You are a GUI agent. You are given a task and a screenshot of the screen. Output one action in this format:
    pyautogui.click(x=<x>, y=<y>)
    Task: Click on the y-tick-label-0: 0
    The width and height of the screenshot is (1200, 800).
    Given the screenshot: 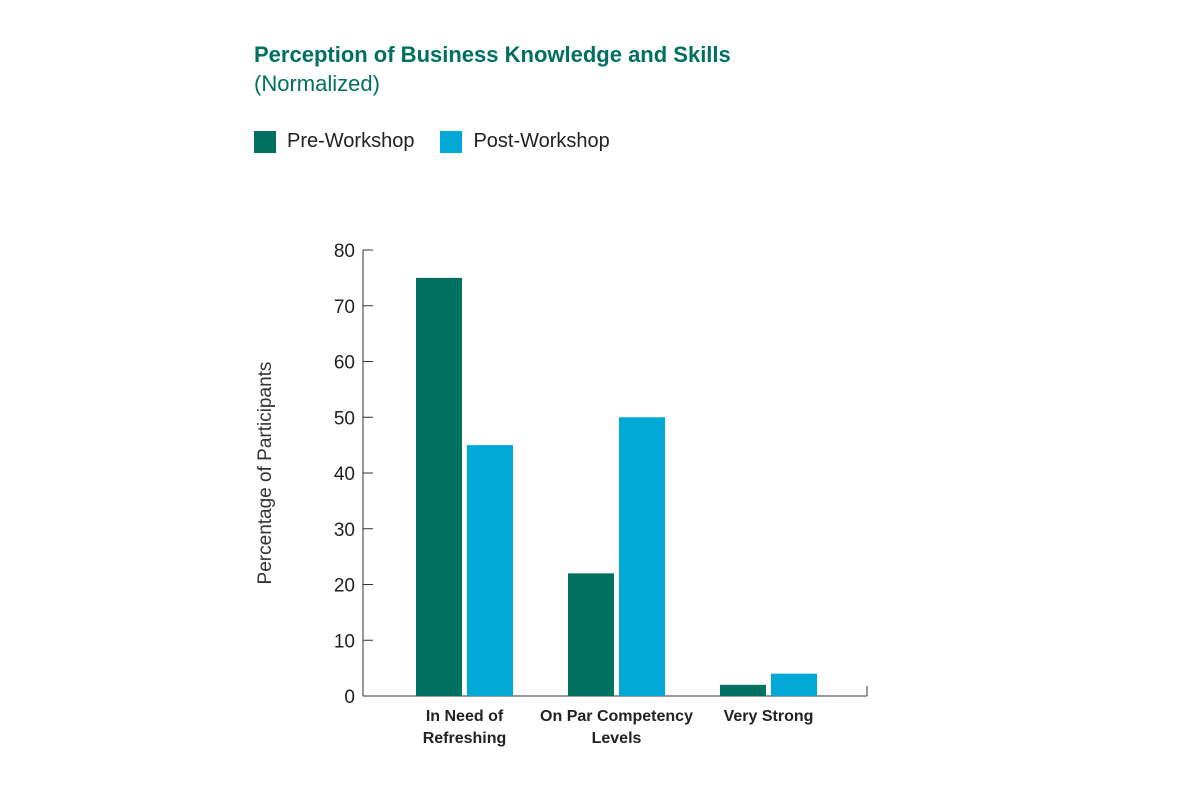 What is the action you would take?
    pyautogui.click(x=349, y=697)
    